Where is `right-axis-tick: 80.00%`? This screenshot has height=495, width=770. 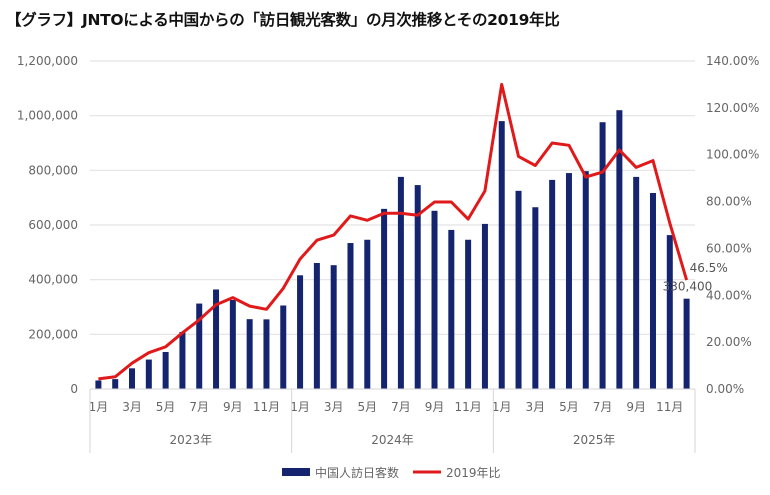
right-axis-tick: 80.00% is located at coordinates (729, 202).